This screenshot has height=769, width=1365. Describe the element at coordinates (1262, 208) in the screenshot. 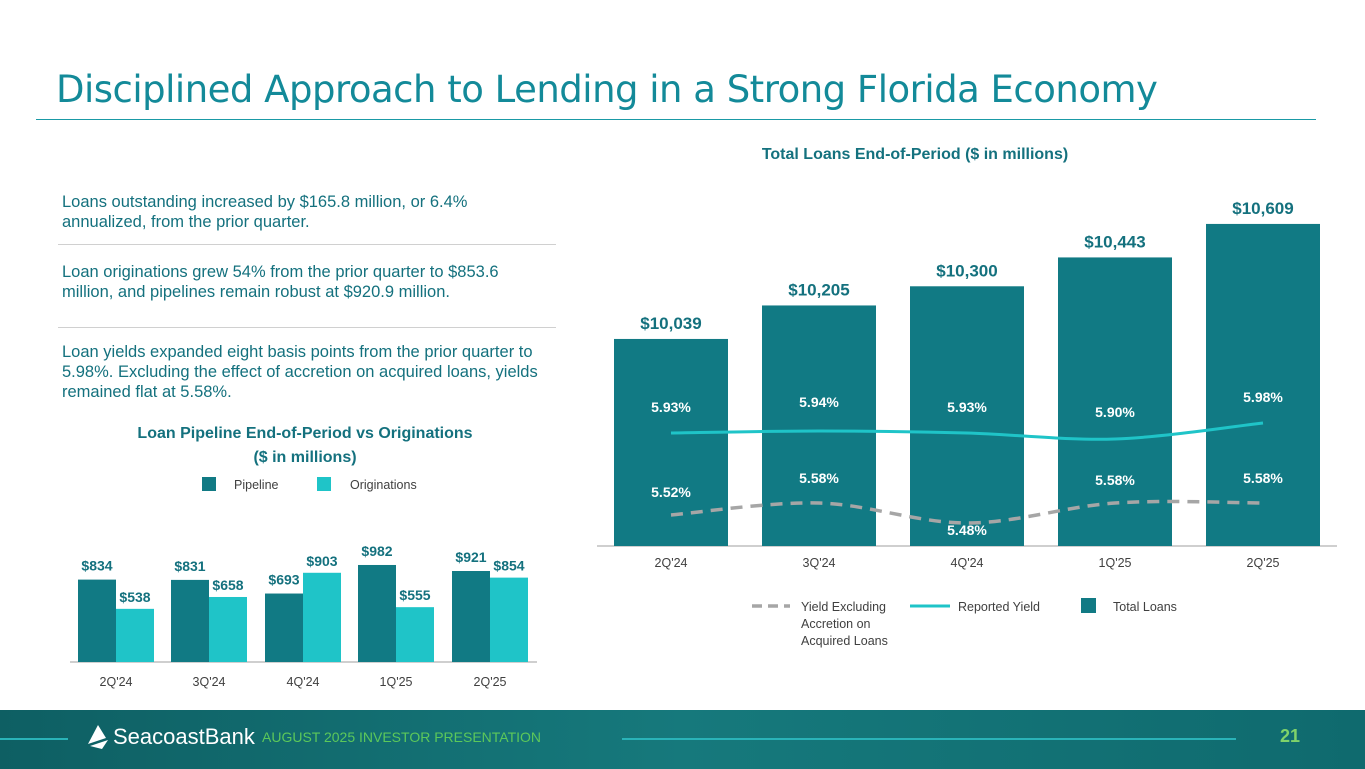

I see `total-loans-label: $10,609` at that location.